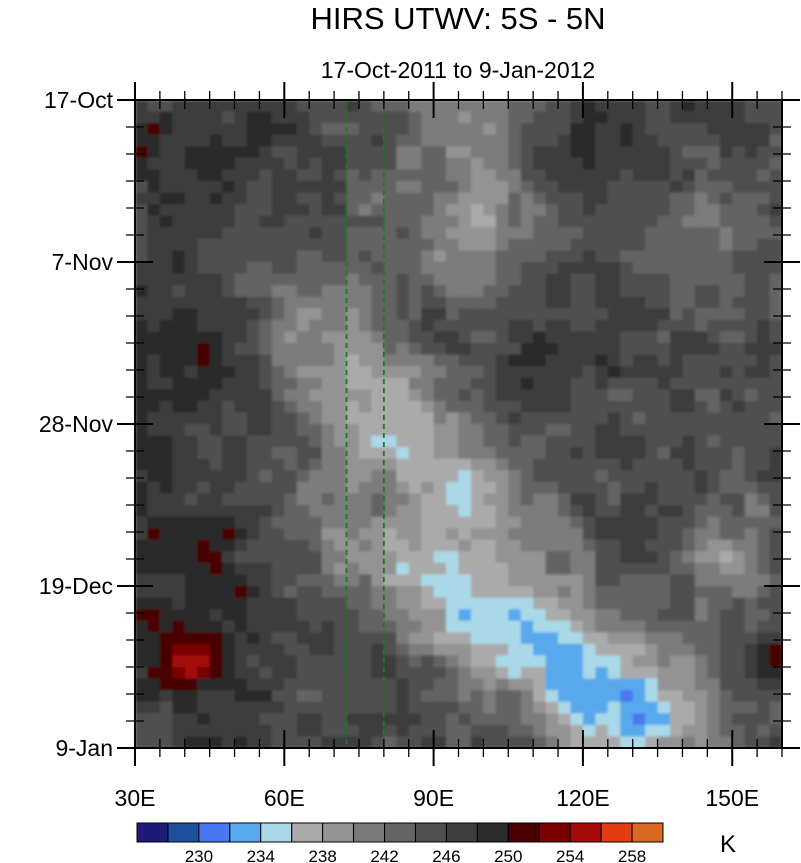 This screenshot has height=863, width=801. Describe the element at coordinates (152, 832) in the screenshot. I see `colorbar-swatch` at that location.